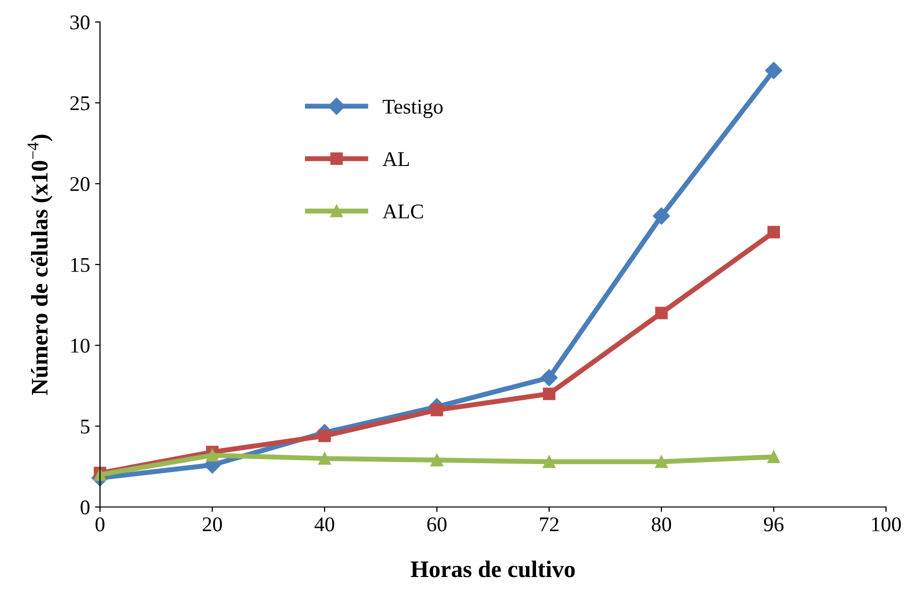 This screenshot has width=908, height=606. Describe the element at coordinates (774, 524) in the screenshot. I see `x-tick-label: 96` at that location.